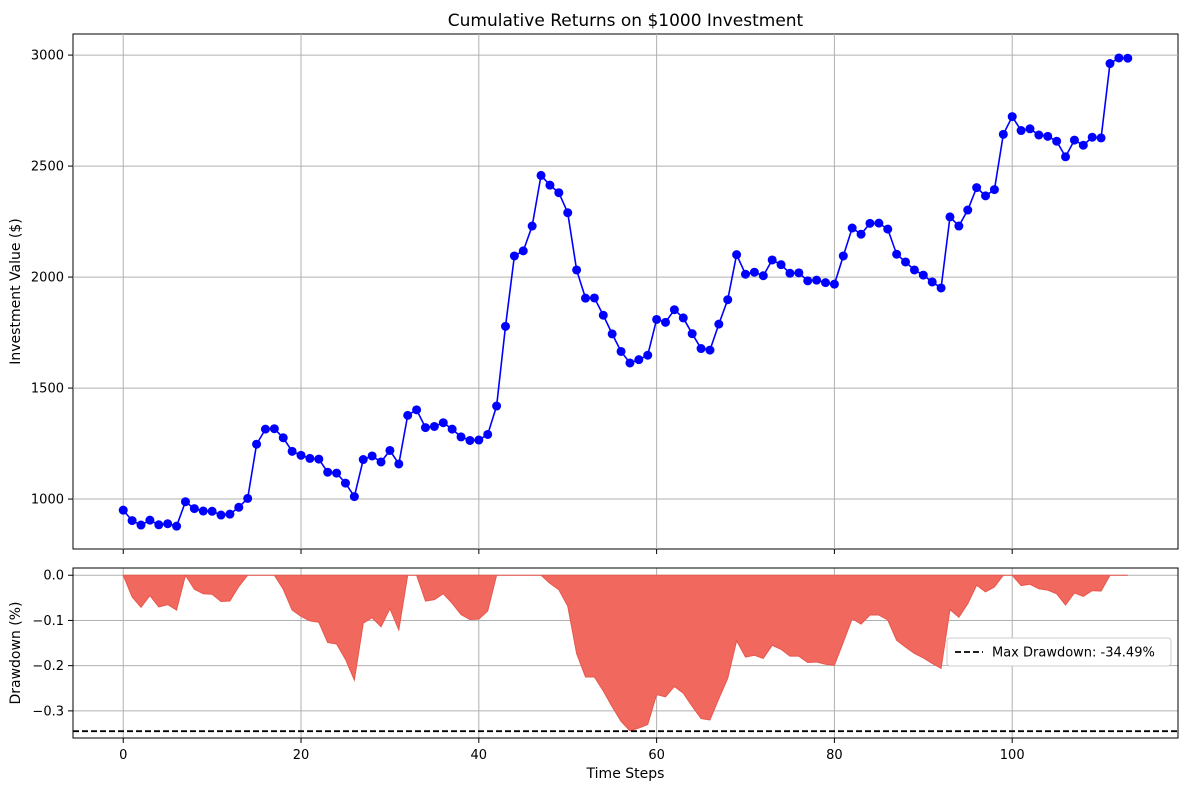  What do you see at coordinates (16, 652) in the screenshot?
I see `bottom-y-axis-label: Drawdown (%)` at bounding box center [16, 652].